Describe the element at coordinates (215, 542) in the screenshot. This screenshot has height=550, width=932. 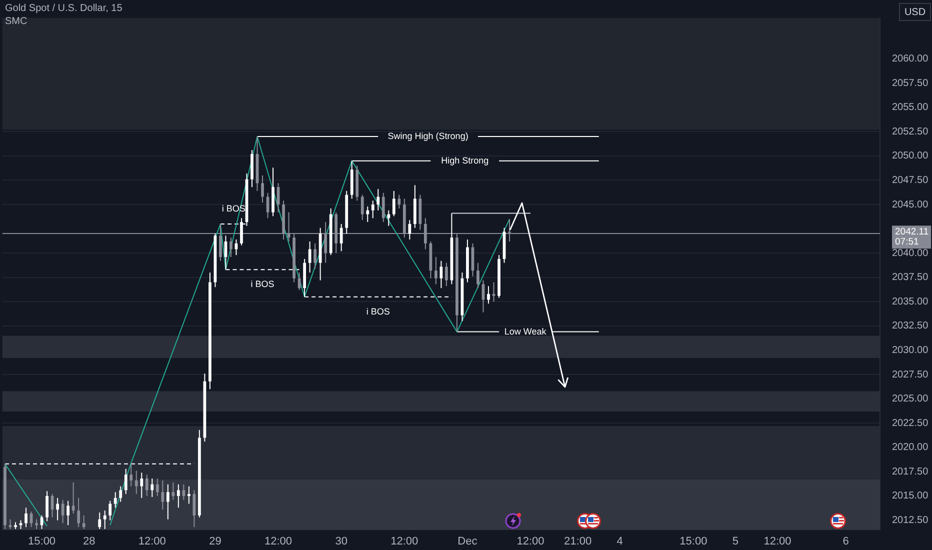
I see `x-tick-label: 29` at that location.